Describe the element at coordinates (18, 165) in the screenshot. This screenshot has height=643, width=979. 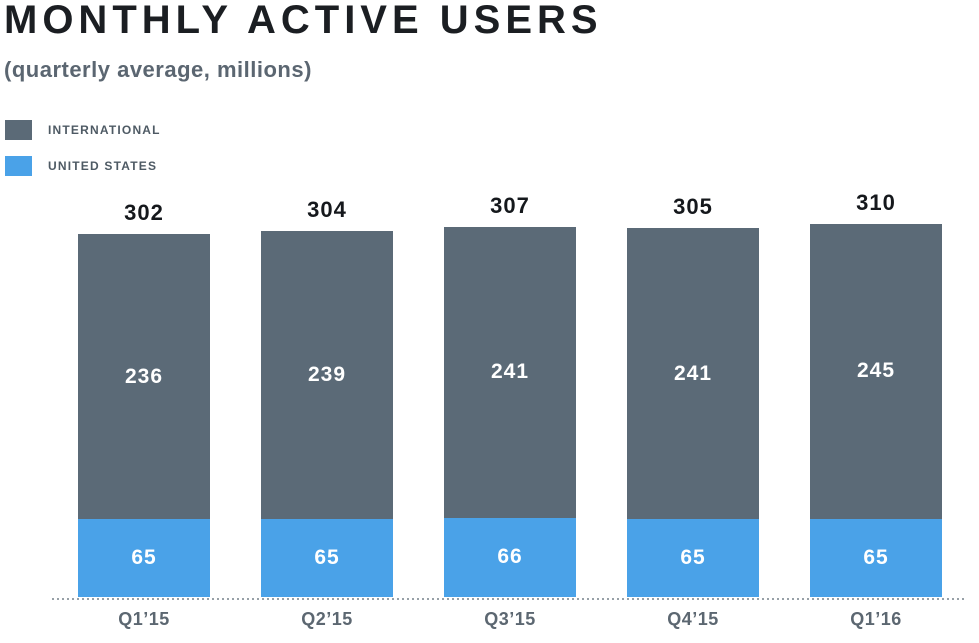
I see `legend-swatch-united-states-icon` at that location.